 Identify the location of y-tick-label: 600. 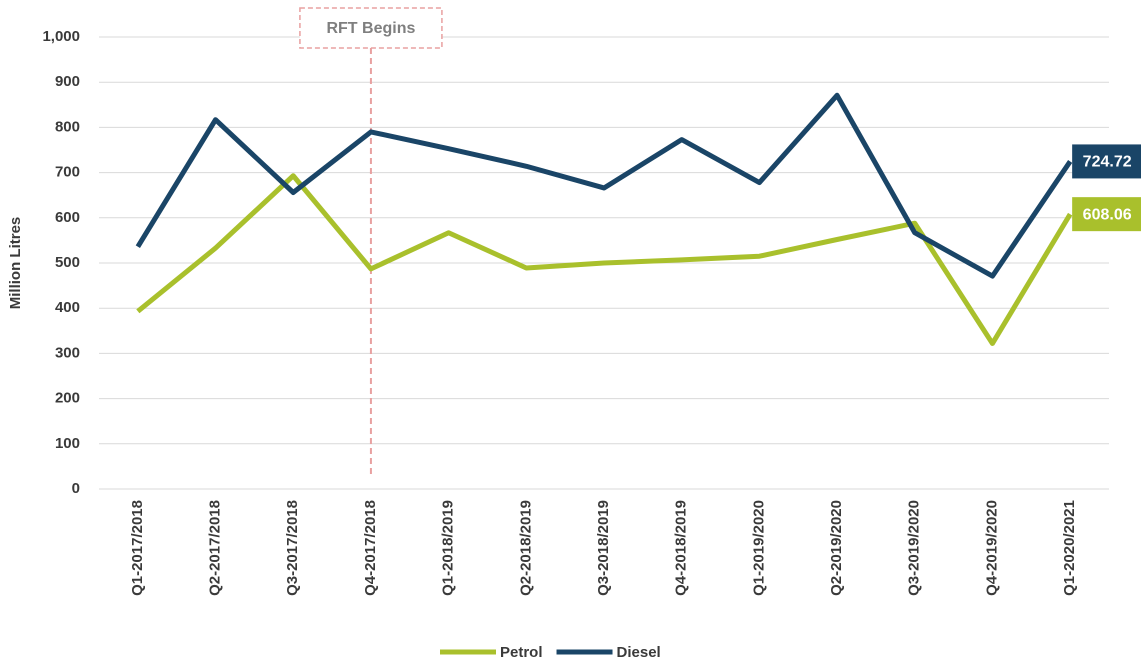
(67, 217).